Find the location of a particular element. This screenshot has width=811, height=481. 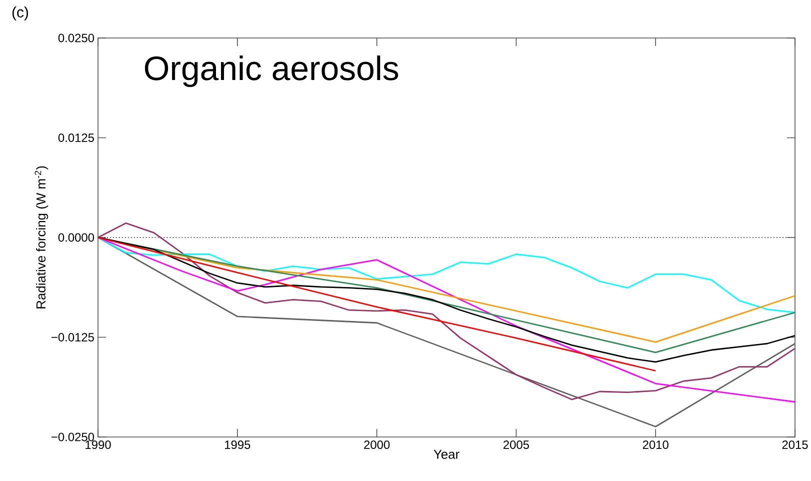

x-axis-title: Year is located at coordinates (447, 454).